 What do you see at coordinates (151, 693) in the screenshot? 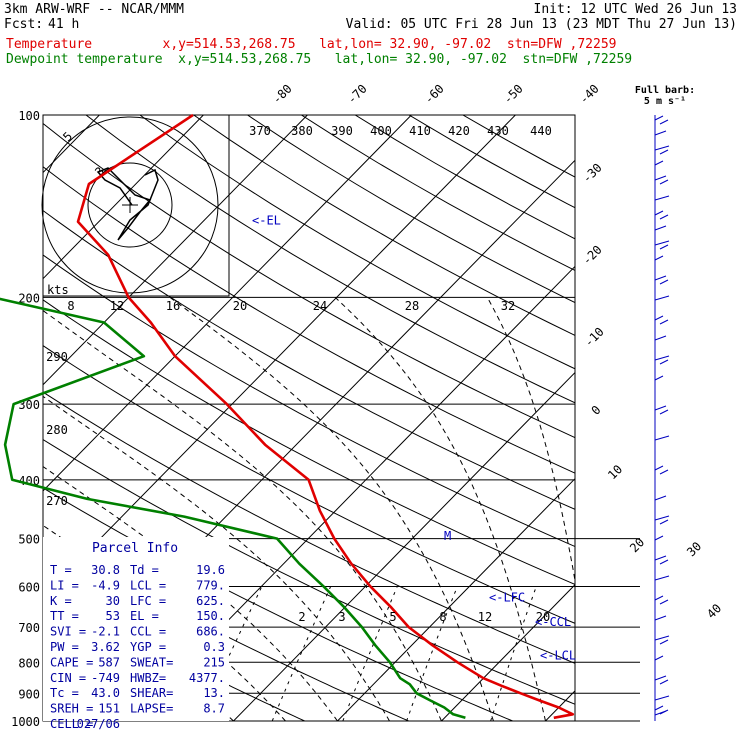
I see `parcel-info-cell: SHEAR=` at bounding box center [151, 693].